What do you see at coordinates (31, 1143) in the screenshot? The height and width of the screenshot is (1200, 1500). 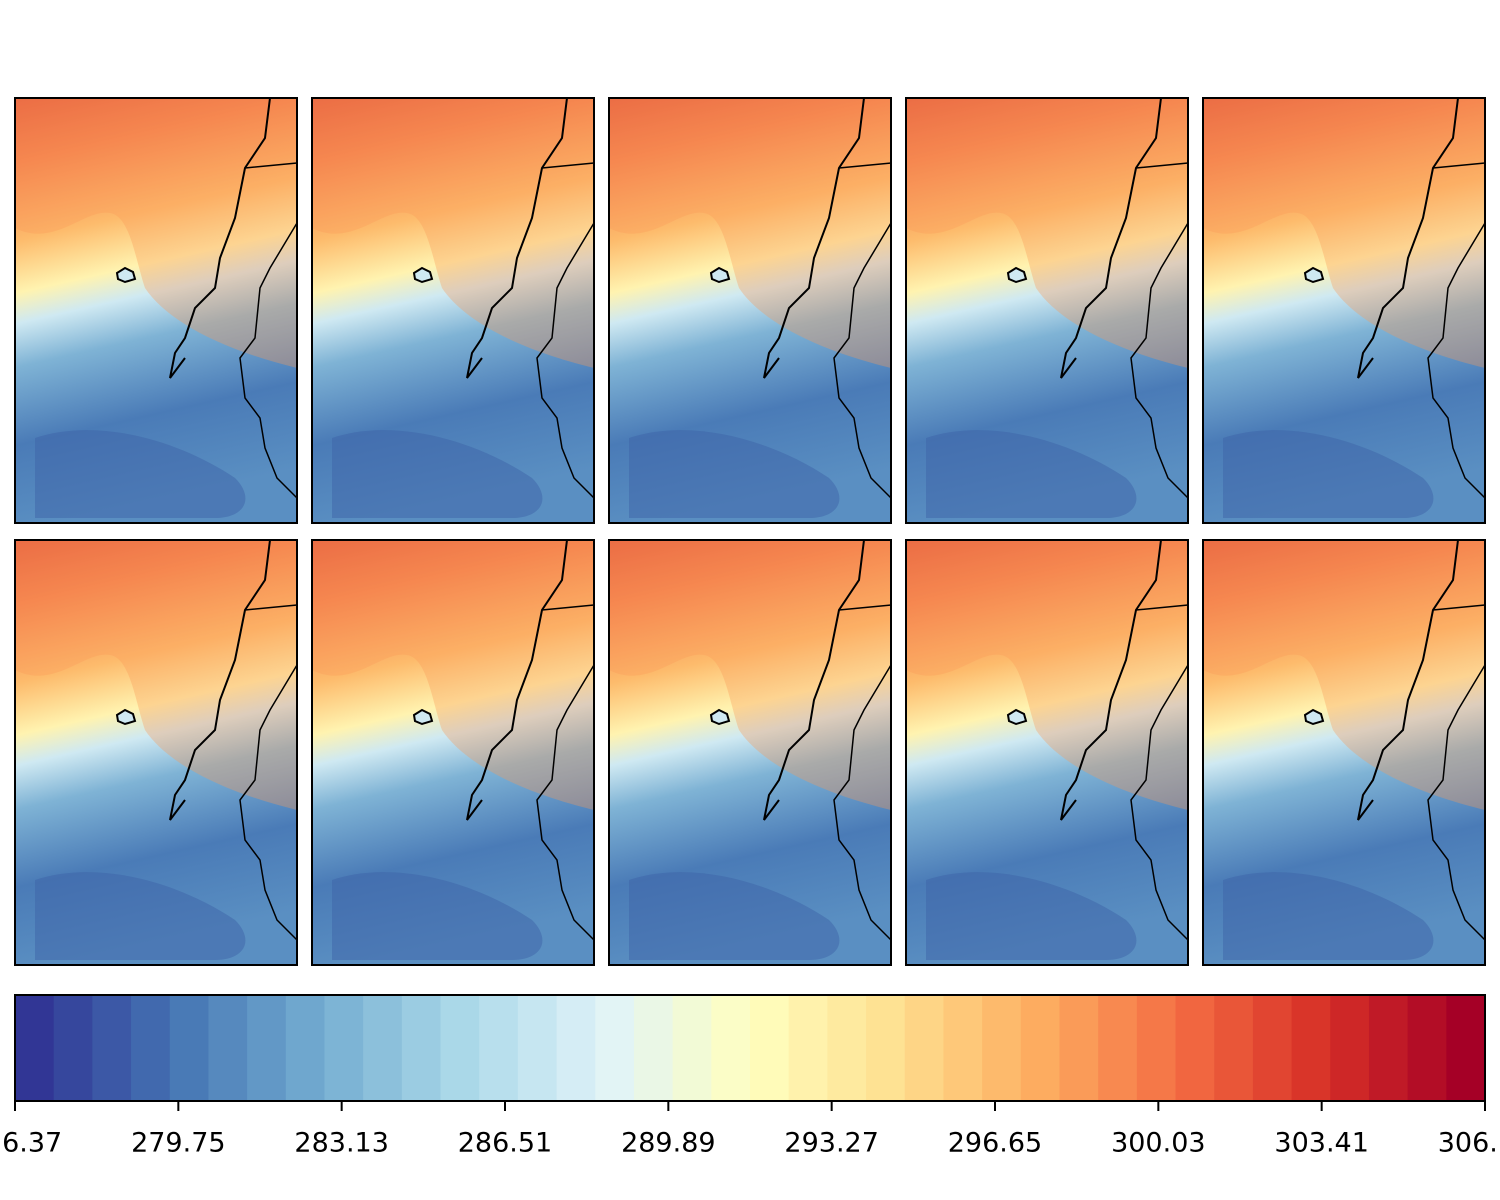 I see `tick-label: 276.37` at bounding box center [31, 1143].